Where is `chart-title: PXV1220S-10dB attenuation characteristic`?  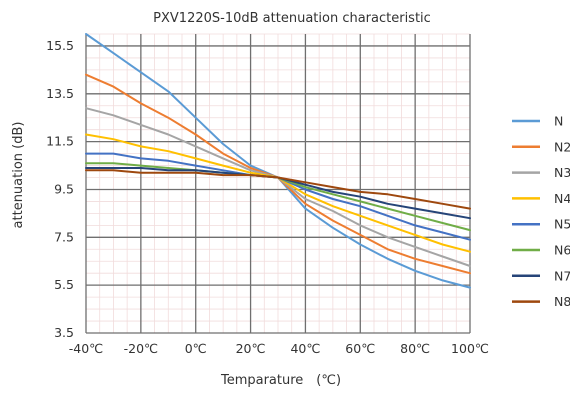 chart-title: PXV1220S-10dB attenuation characteristic is located at coordinates (292, 18).